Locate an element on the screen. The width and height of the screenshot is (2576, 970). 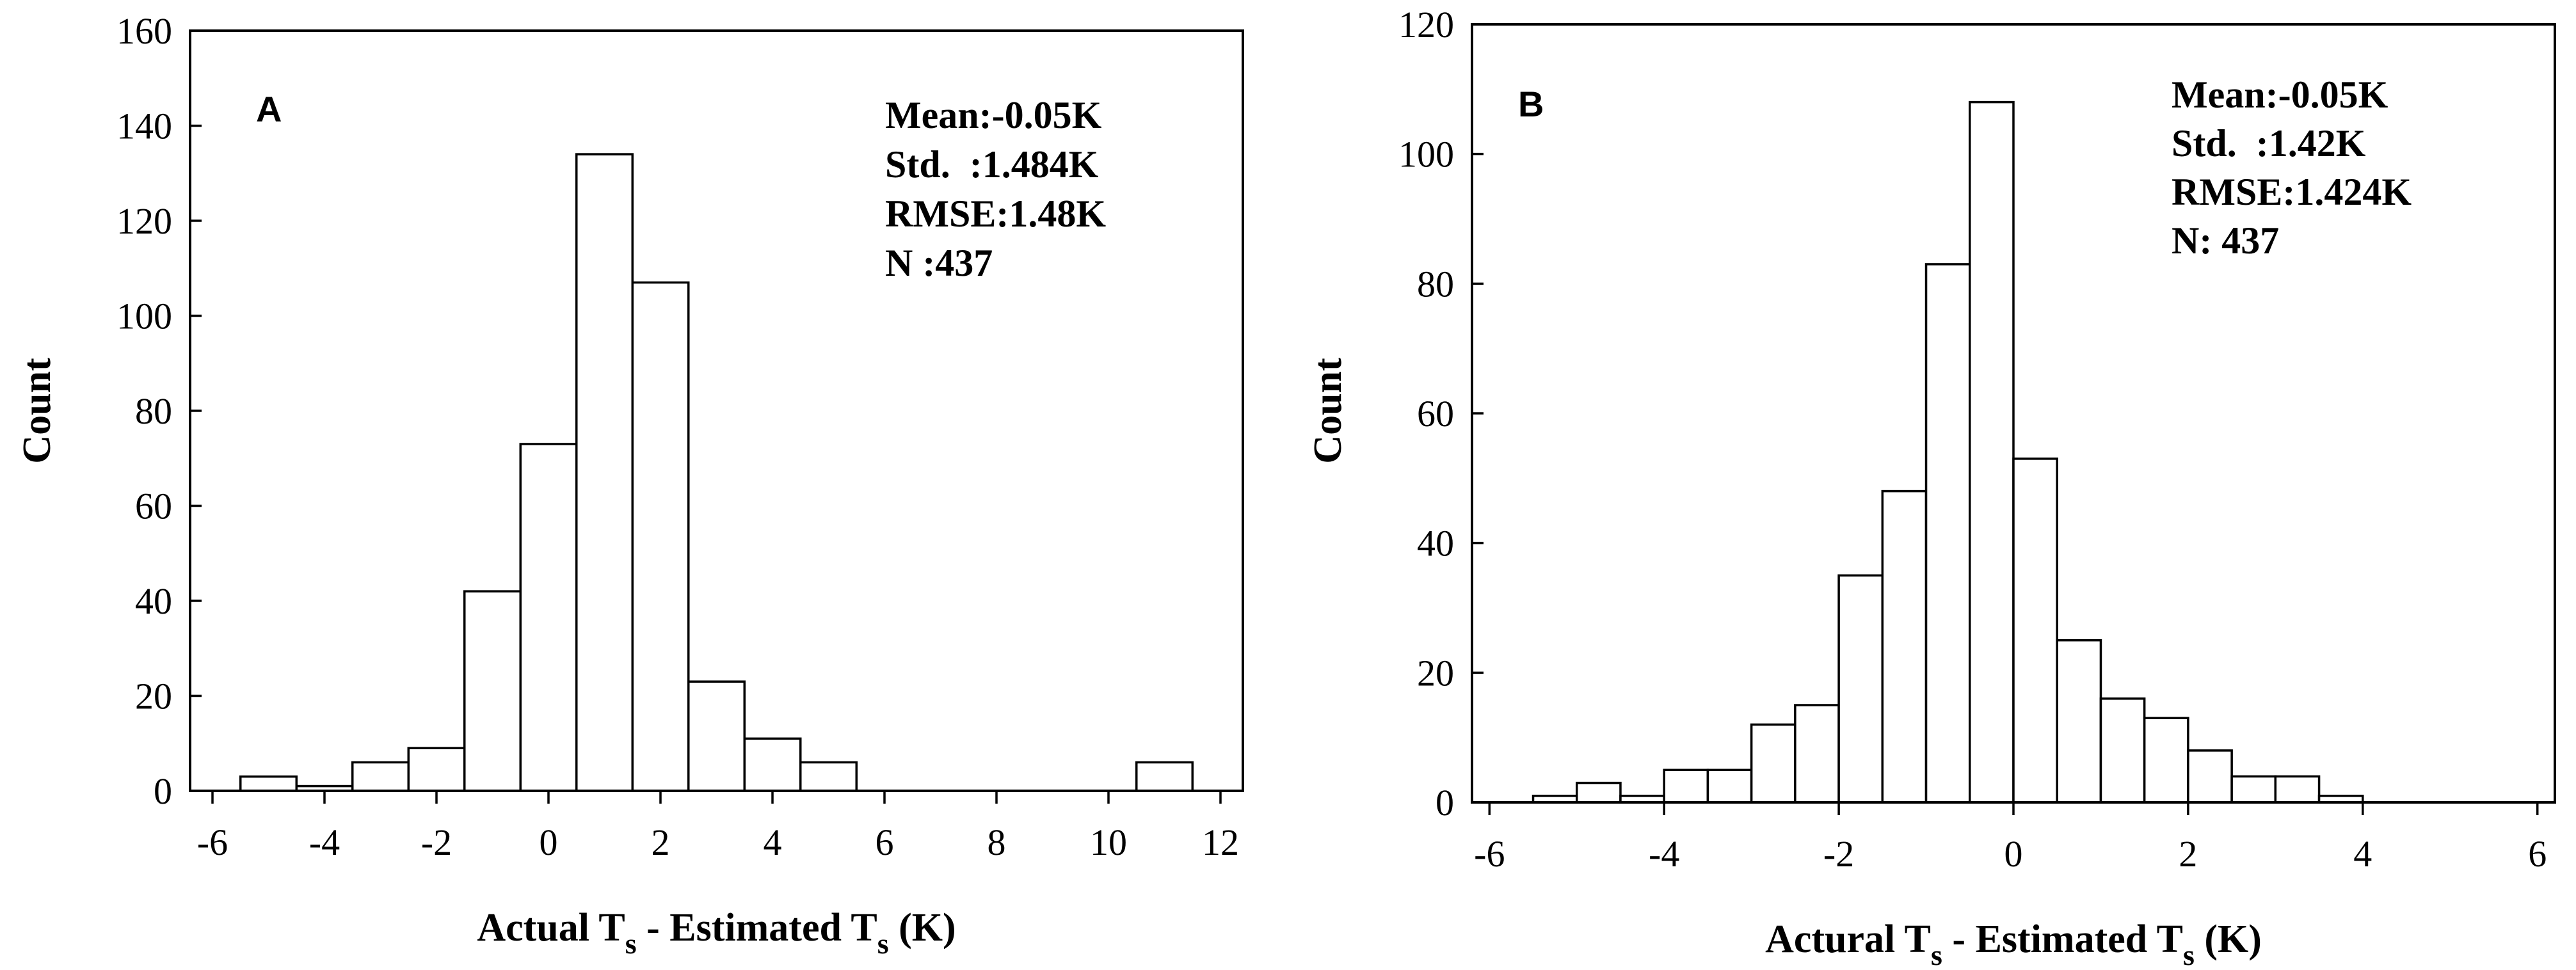
x-tick-label: 8 is located at coordinates (997, 842).